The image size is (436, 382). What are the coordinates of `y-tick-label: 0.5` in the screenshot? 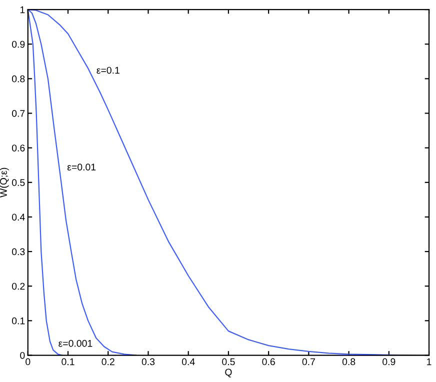 It's located at (18, 182).